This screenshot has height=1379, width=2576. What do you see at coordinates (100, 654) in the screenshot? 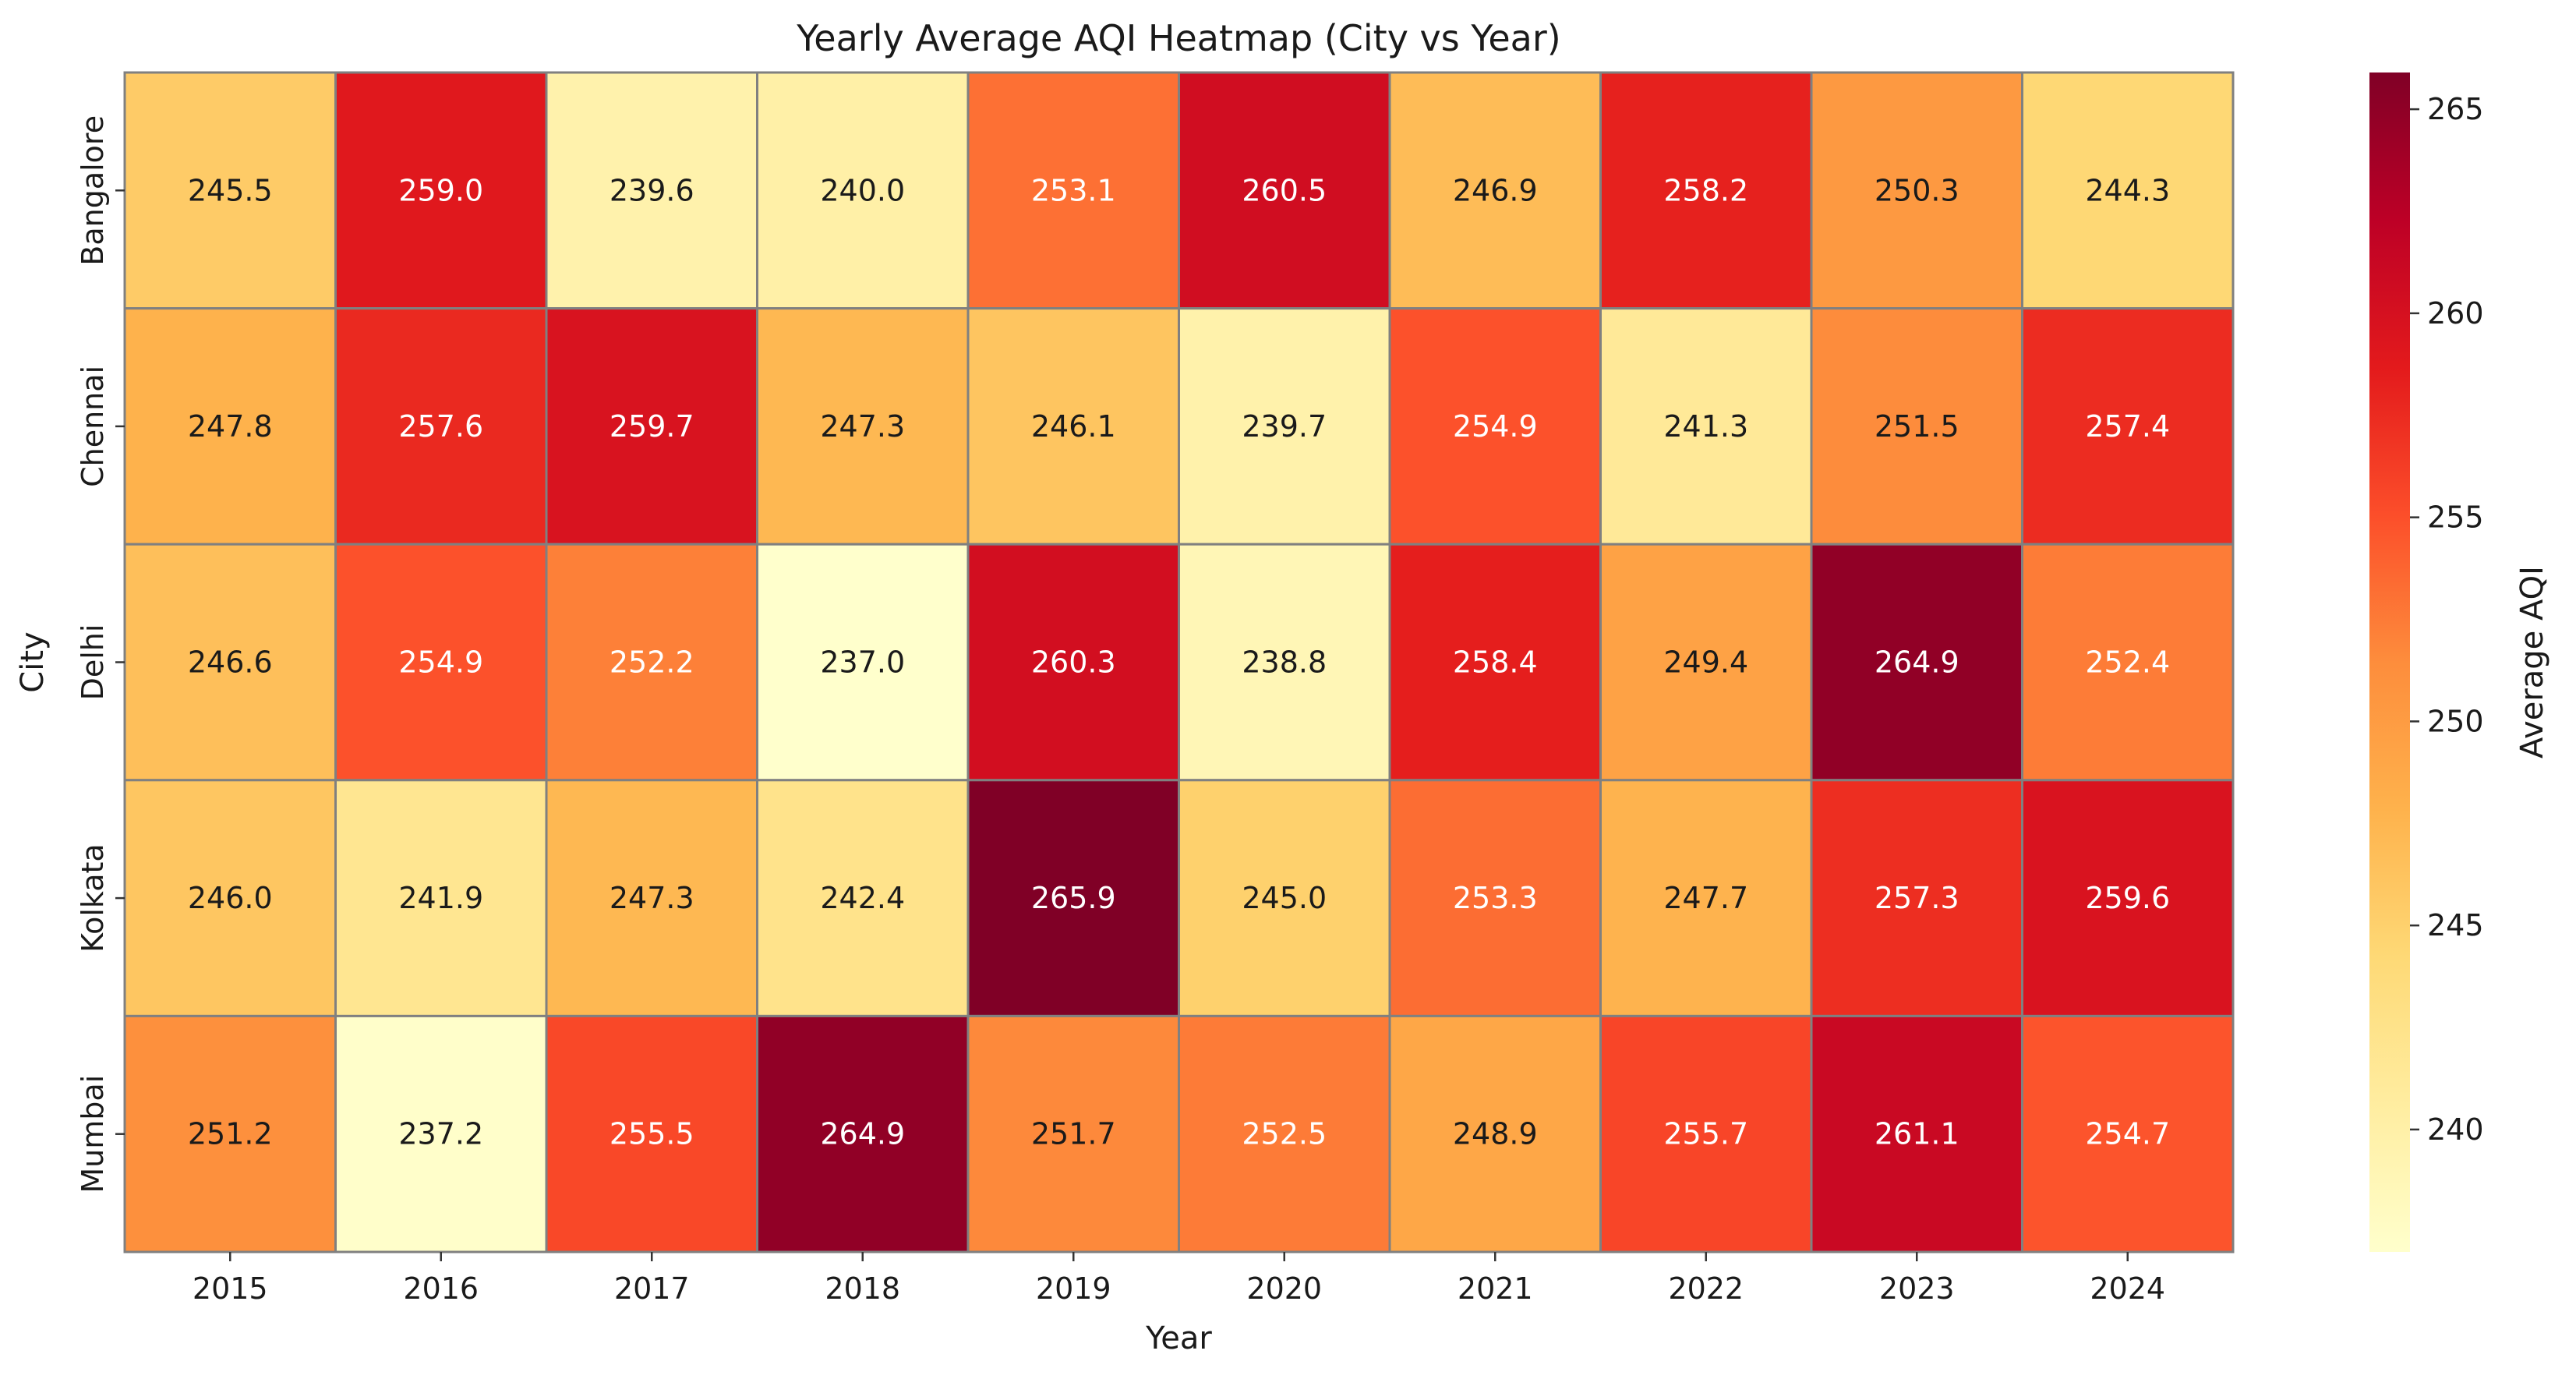
I see `y-axis: Bangalore Chennai Delhi Kolkata Mumbai` at bounding box center [100, 654].